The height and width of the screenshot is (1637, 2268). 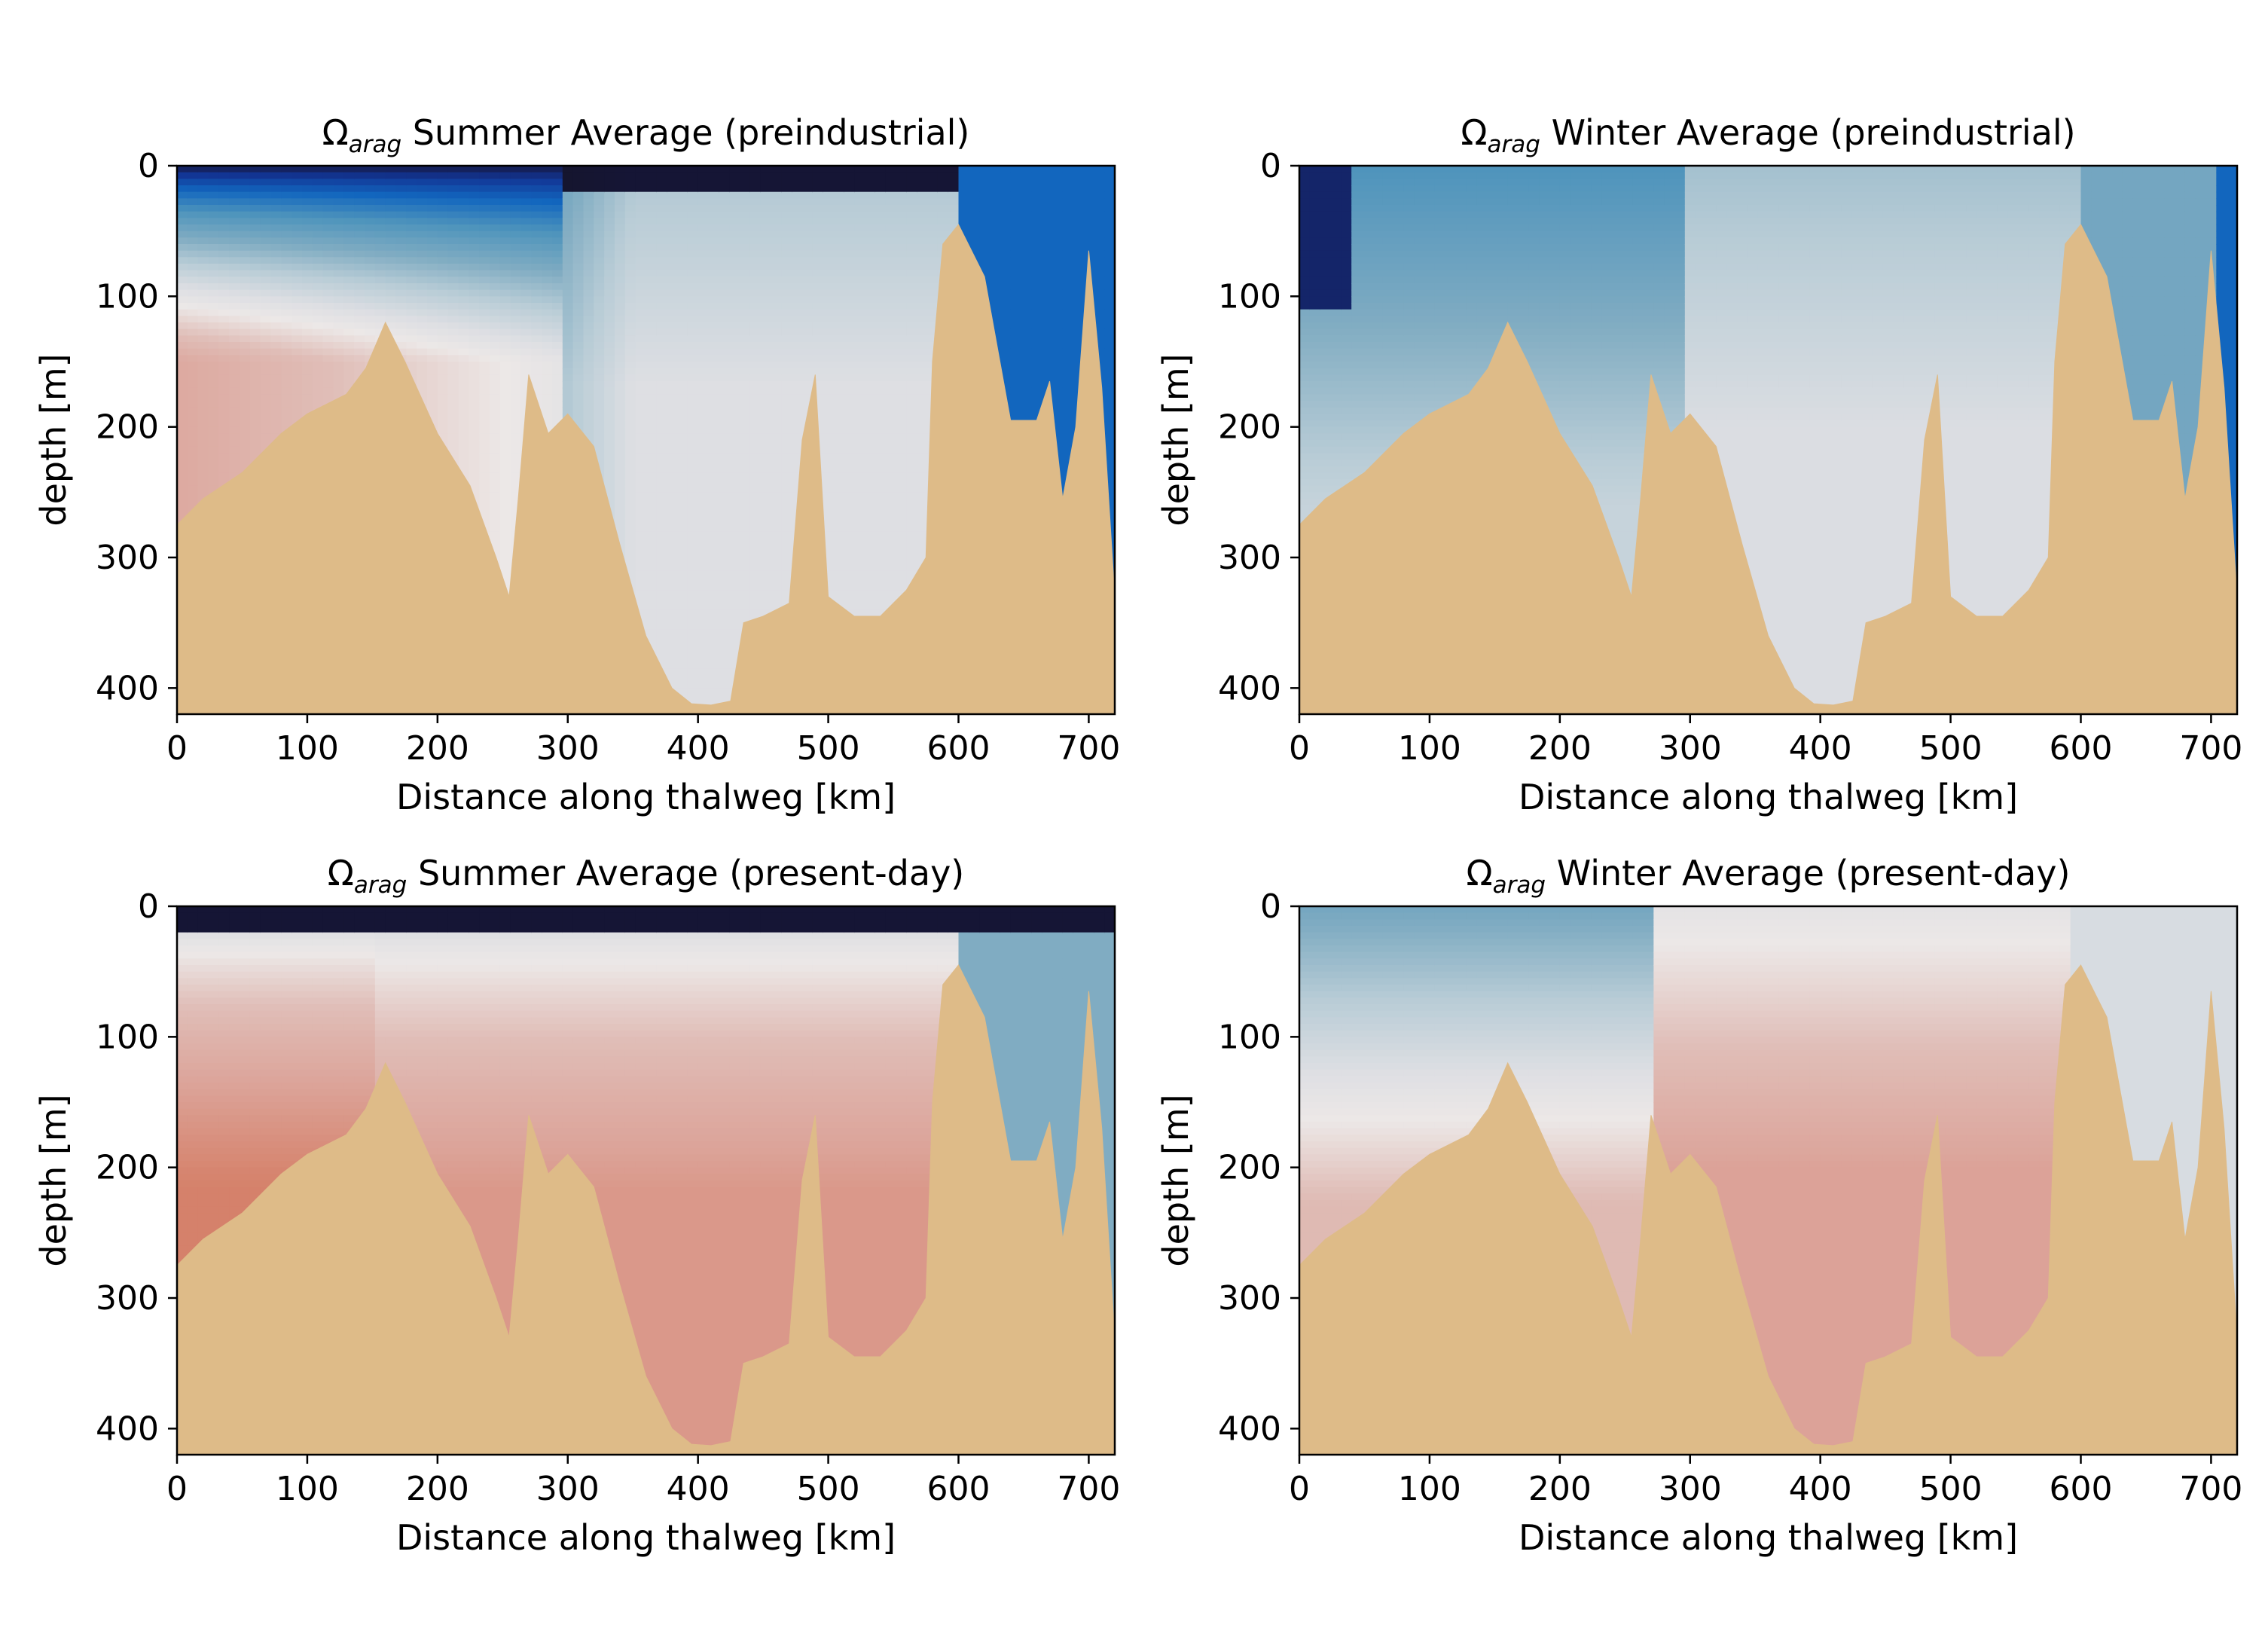 I want to click on title-text: Winter Average (preindustrial), so click(x=1808, y=132).